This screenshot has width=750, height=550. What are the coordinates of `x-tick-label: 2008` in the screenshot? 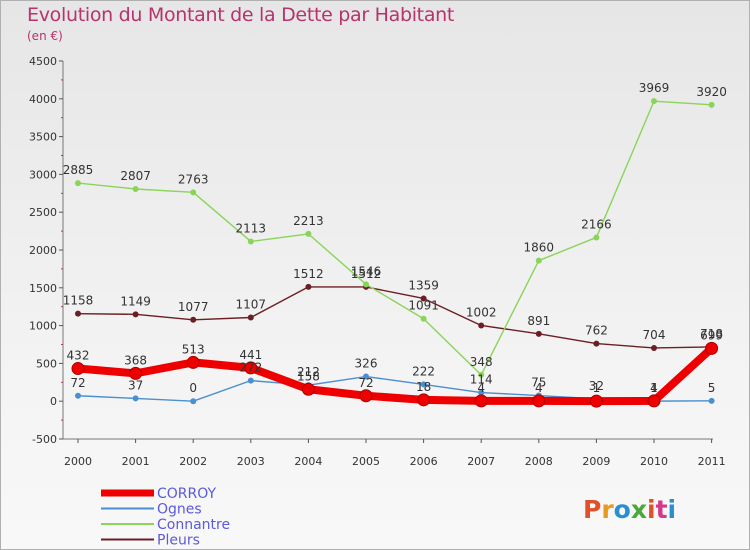 It's located at (539, 461).